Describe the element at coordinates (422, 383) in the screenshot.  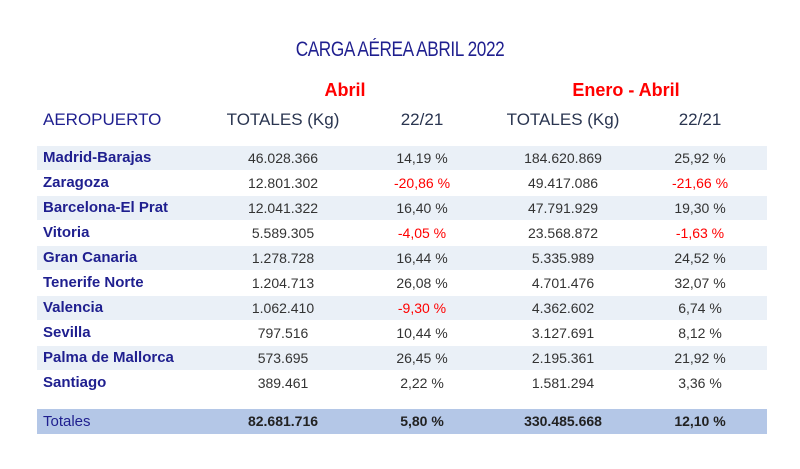
I see `april-change: 2,22 %` at that location.